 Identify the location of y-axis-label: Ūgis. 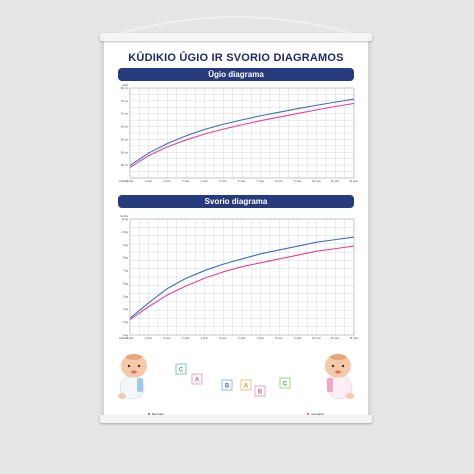
(125, 85).